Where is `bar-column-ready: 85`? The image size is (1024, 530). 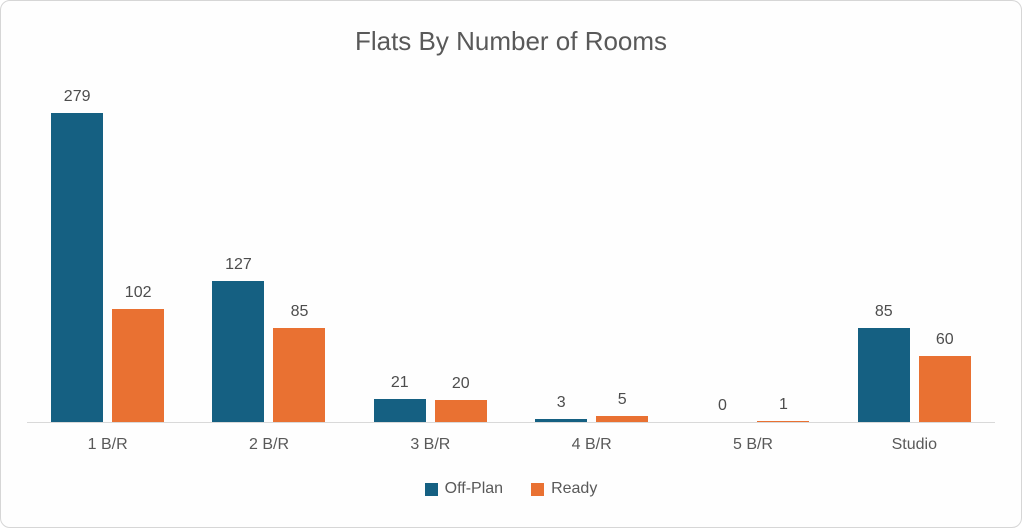 bar-column-ready: 85 is located at coordinates (299, 362).